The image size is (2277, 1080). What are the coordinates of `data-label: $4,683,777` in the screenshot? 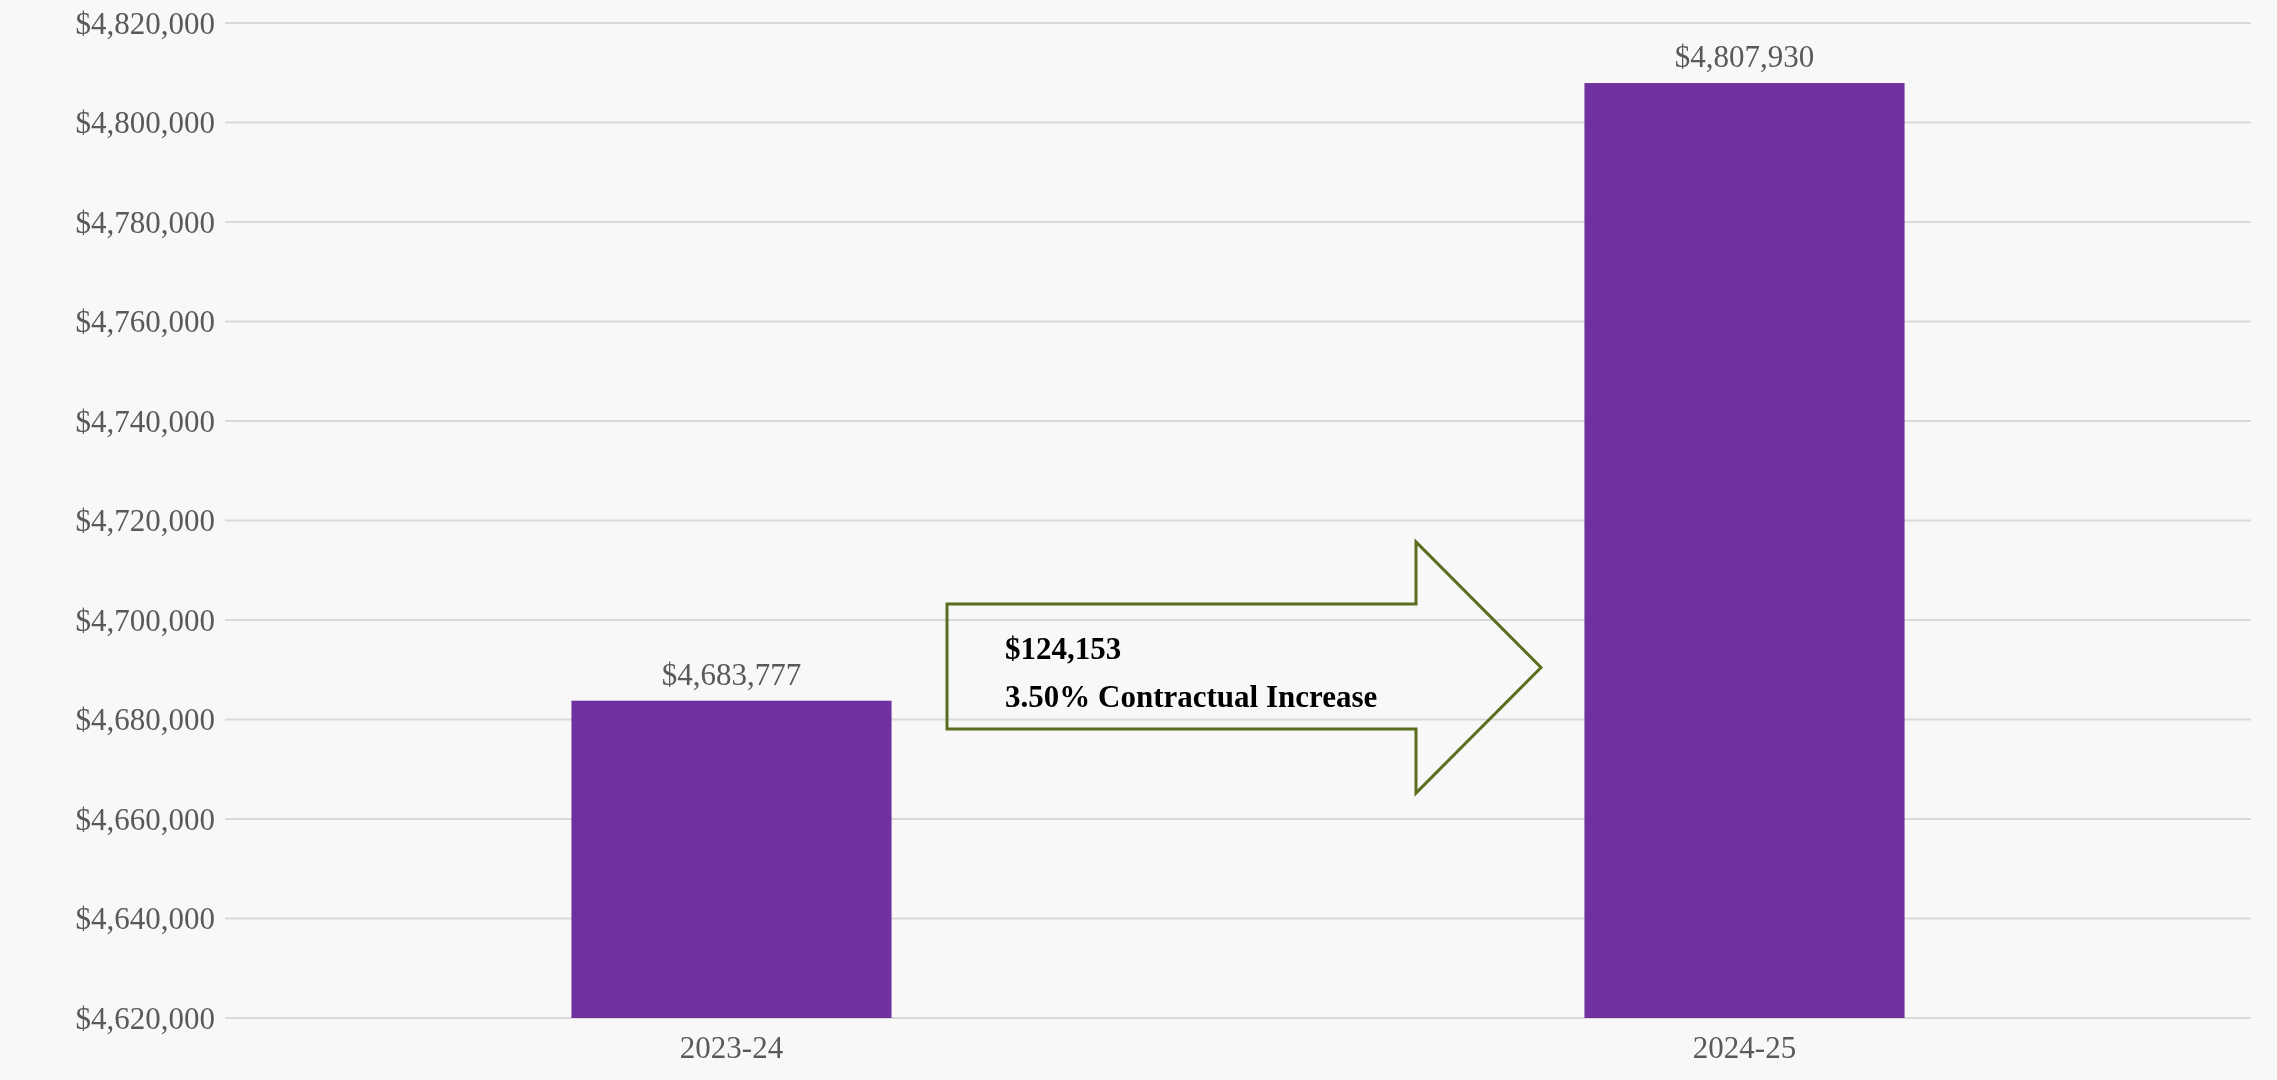 It's located at (731, 674).